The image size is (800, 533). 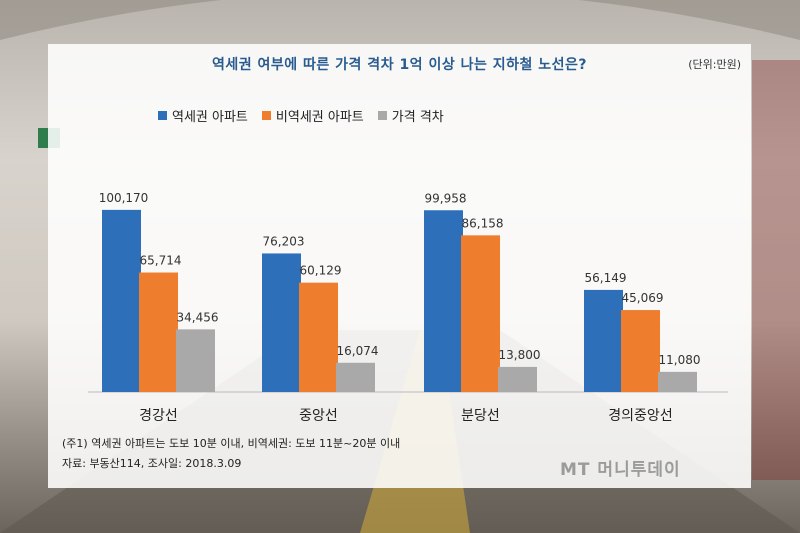 I want to click on bar-경강선-1, so click(x=158, y=332).